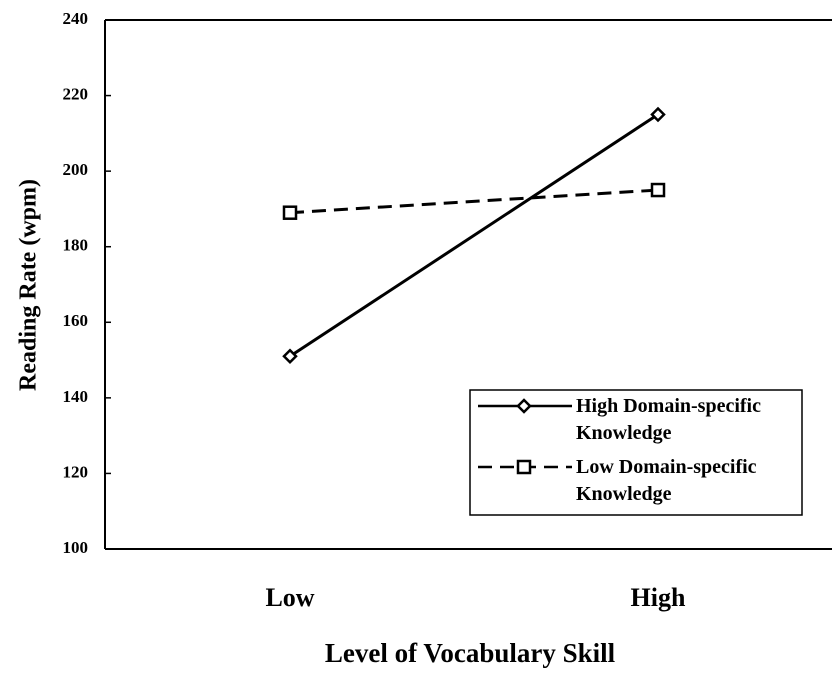  I want to click on y-tick-label: 140, so click(76, 396).